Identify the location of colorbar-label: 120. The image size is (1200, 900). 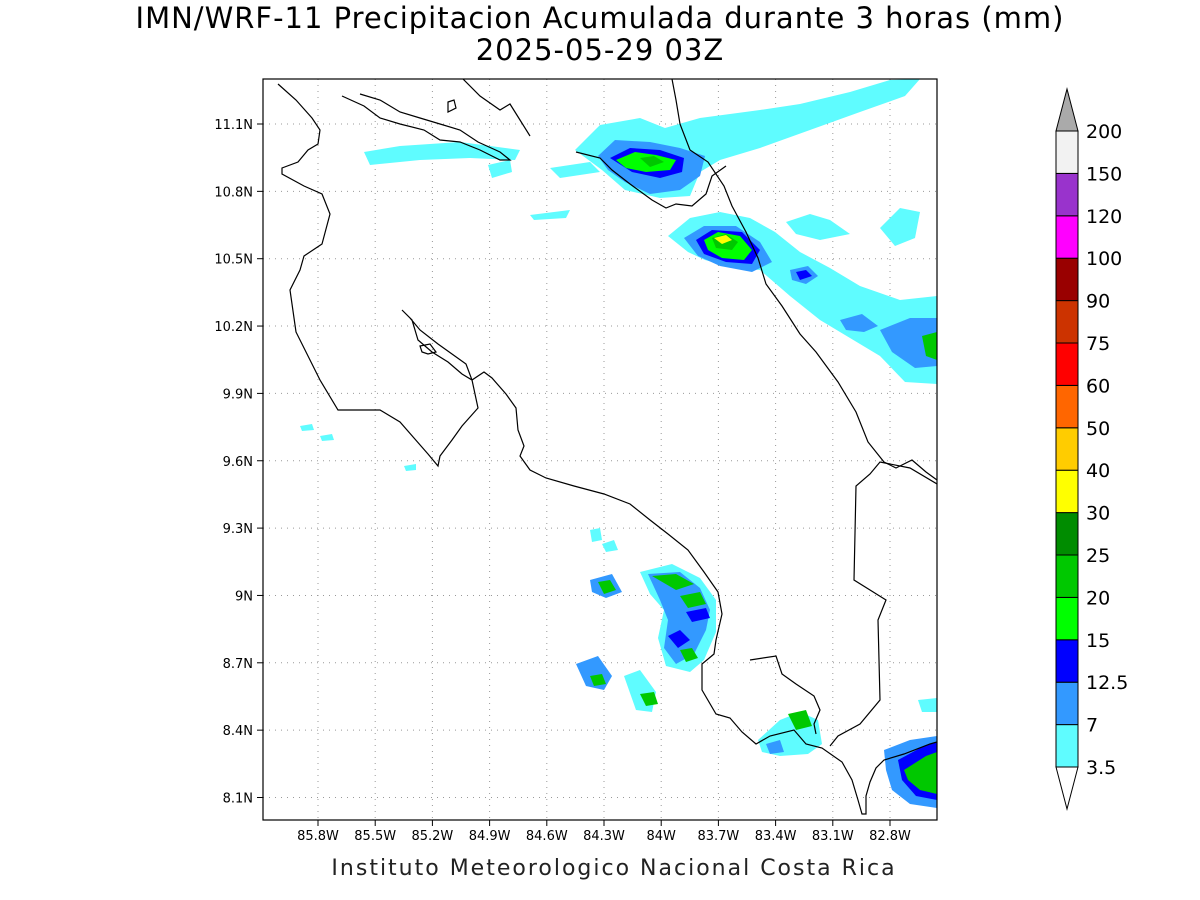
(1104, 217).